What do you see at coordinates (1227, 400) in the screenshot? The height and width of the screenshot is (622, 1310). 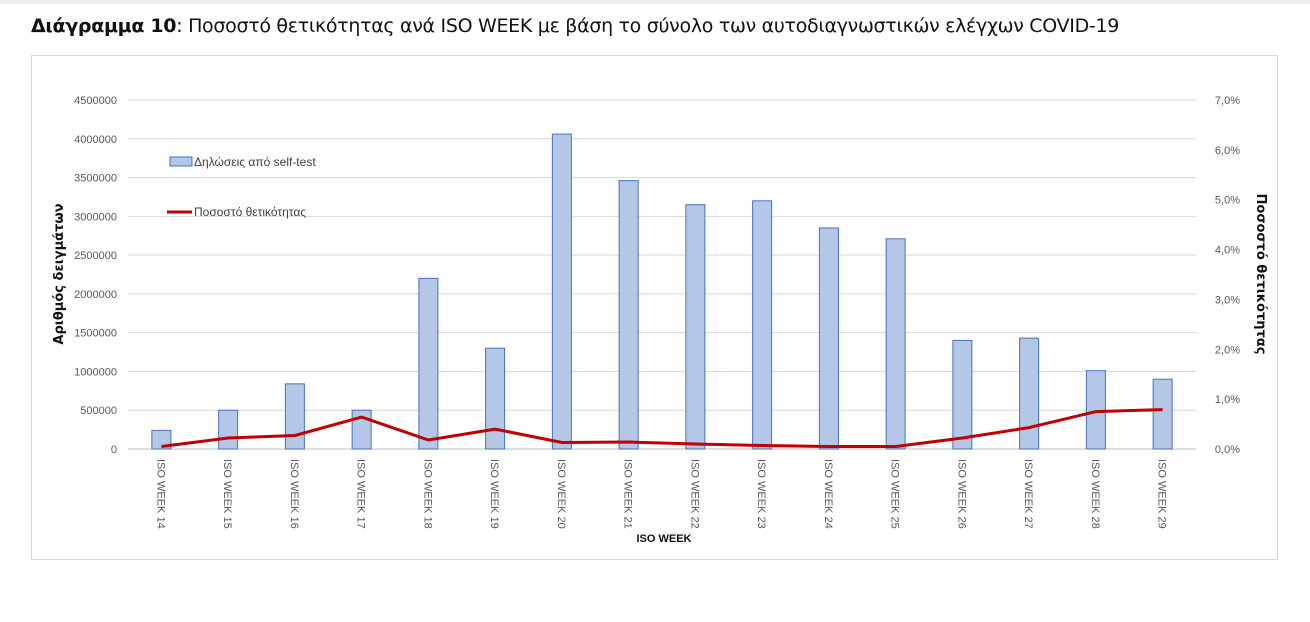 I see `y2-tick-label: 1,0%` at bounding box center [1227, 400].